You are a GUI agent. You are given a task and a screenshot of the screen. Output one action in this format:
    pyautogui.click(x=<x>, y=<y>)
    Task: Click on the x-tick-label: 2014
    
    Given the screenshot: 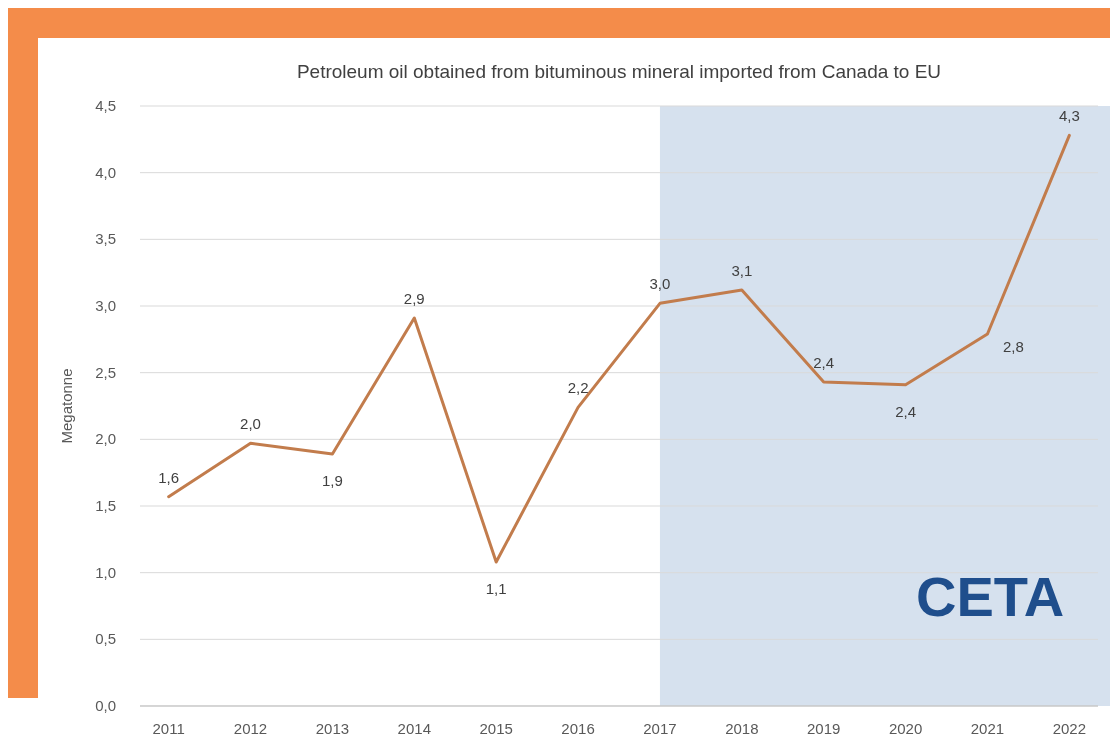 What is the action you would take?
    pyautogui.click(x=414, y=728)
    